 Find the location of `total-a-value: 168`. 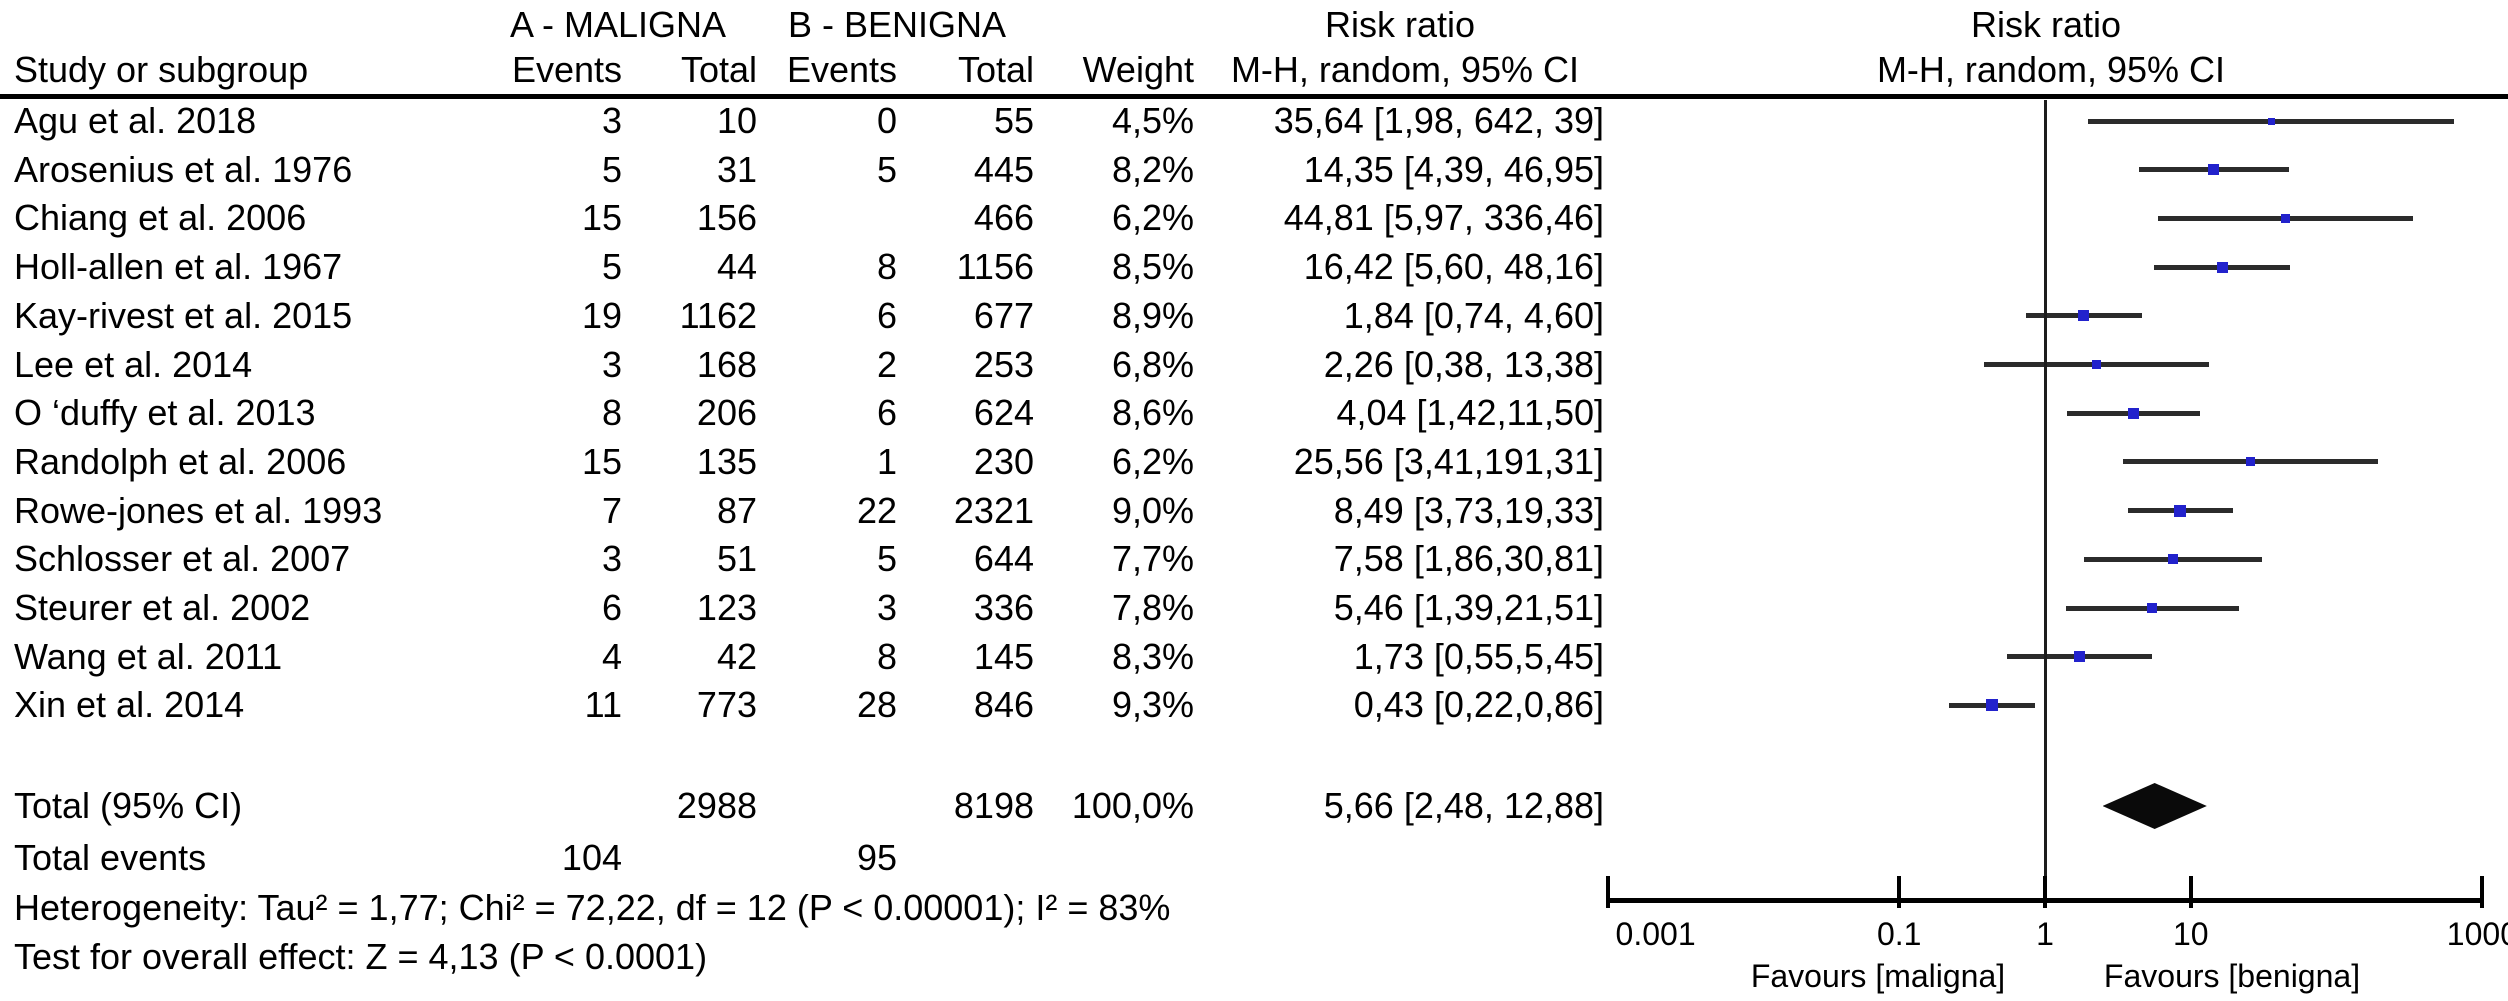

total-a-value: 168 is located at coordinates (726, 364).